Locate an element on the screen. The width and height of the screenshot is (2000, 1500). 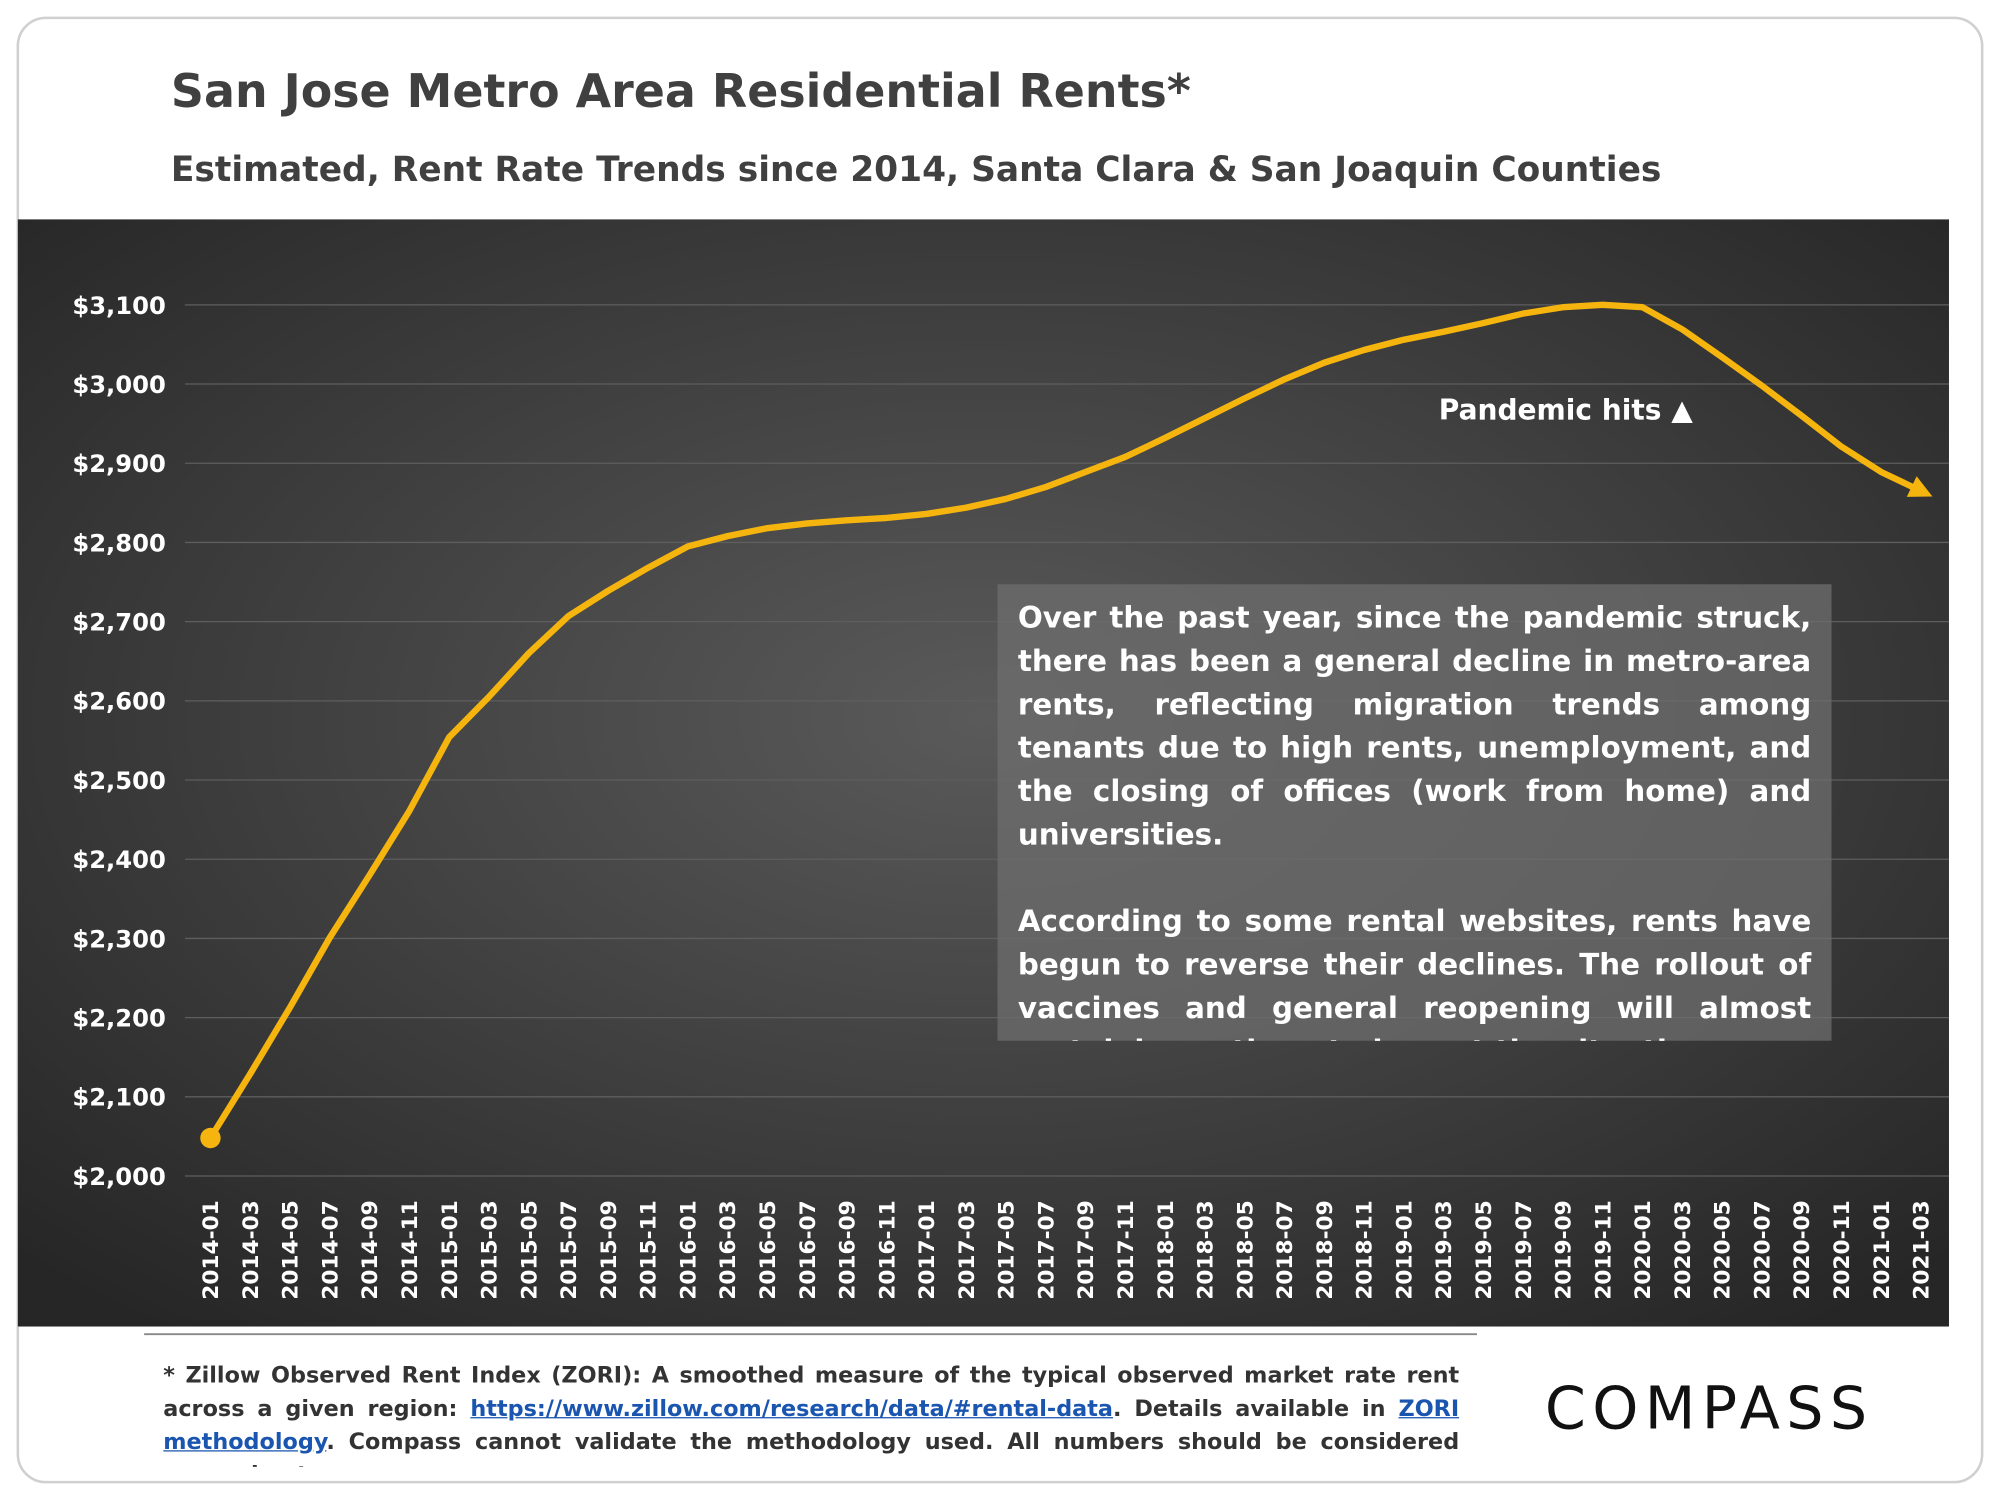
x-tick-label: 2020-07 is located at coordinates (1762, 1249).